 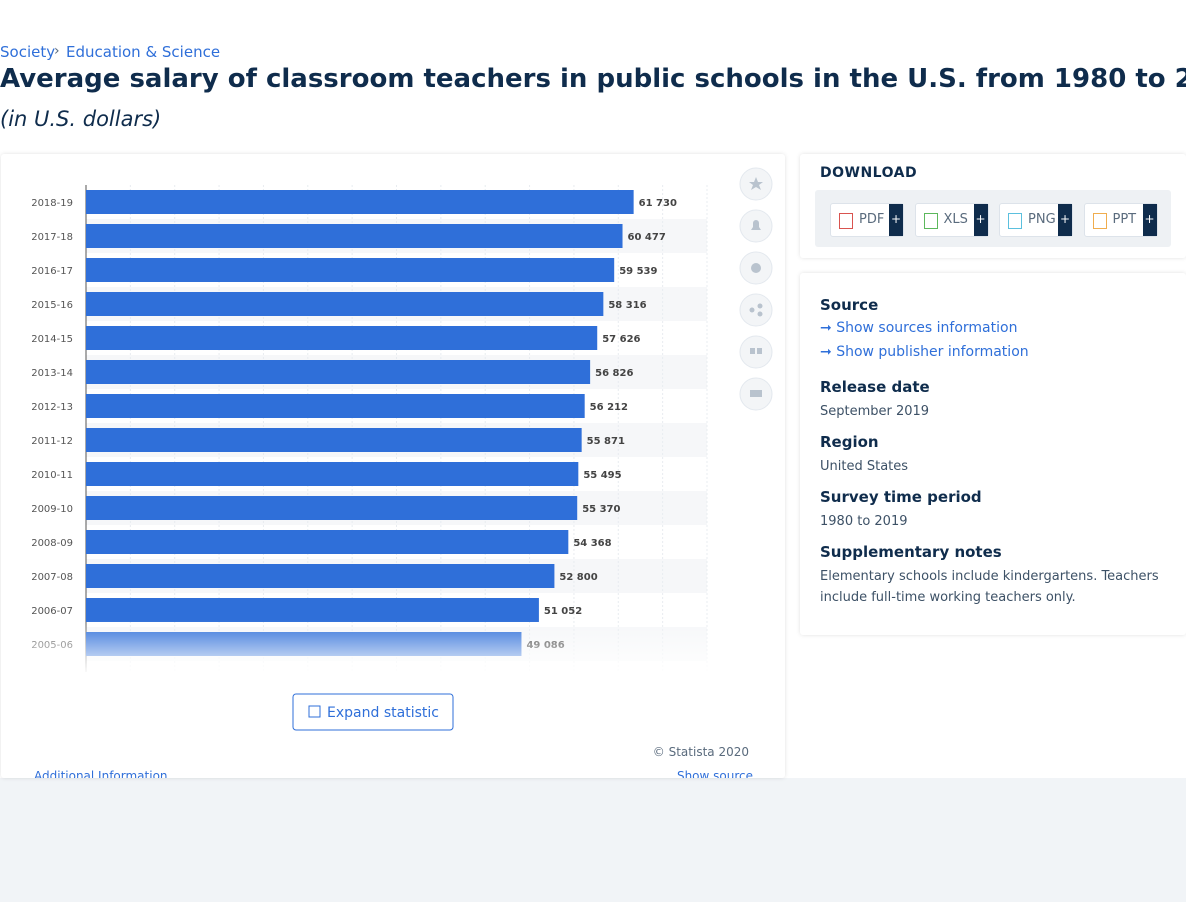 What do you see at coordinates (849, 442) in the screenshot?
I see `detail-label: Region` at bounding box center [849, 442].